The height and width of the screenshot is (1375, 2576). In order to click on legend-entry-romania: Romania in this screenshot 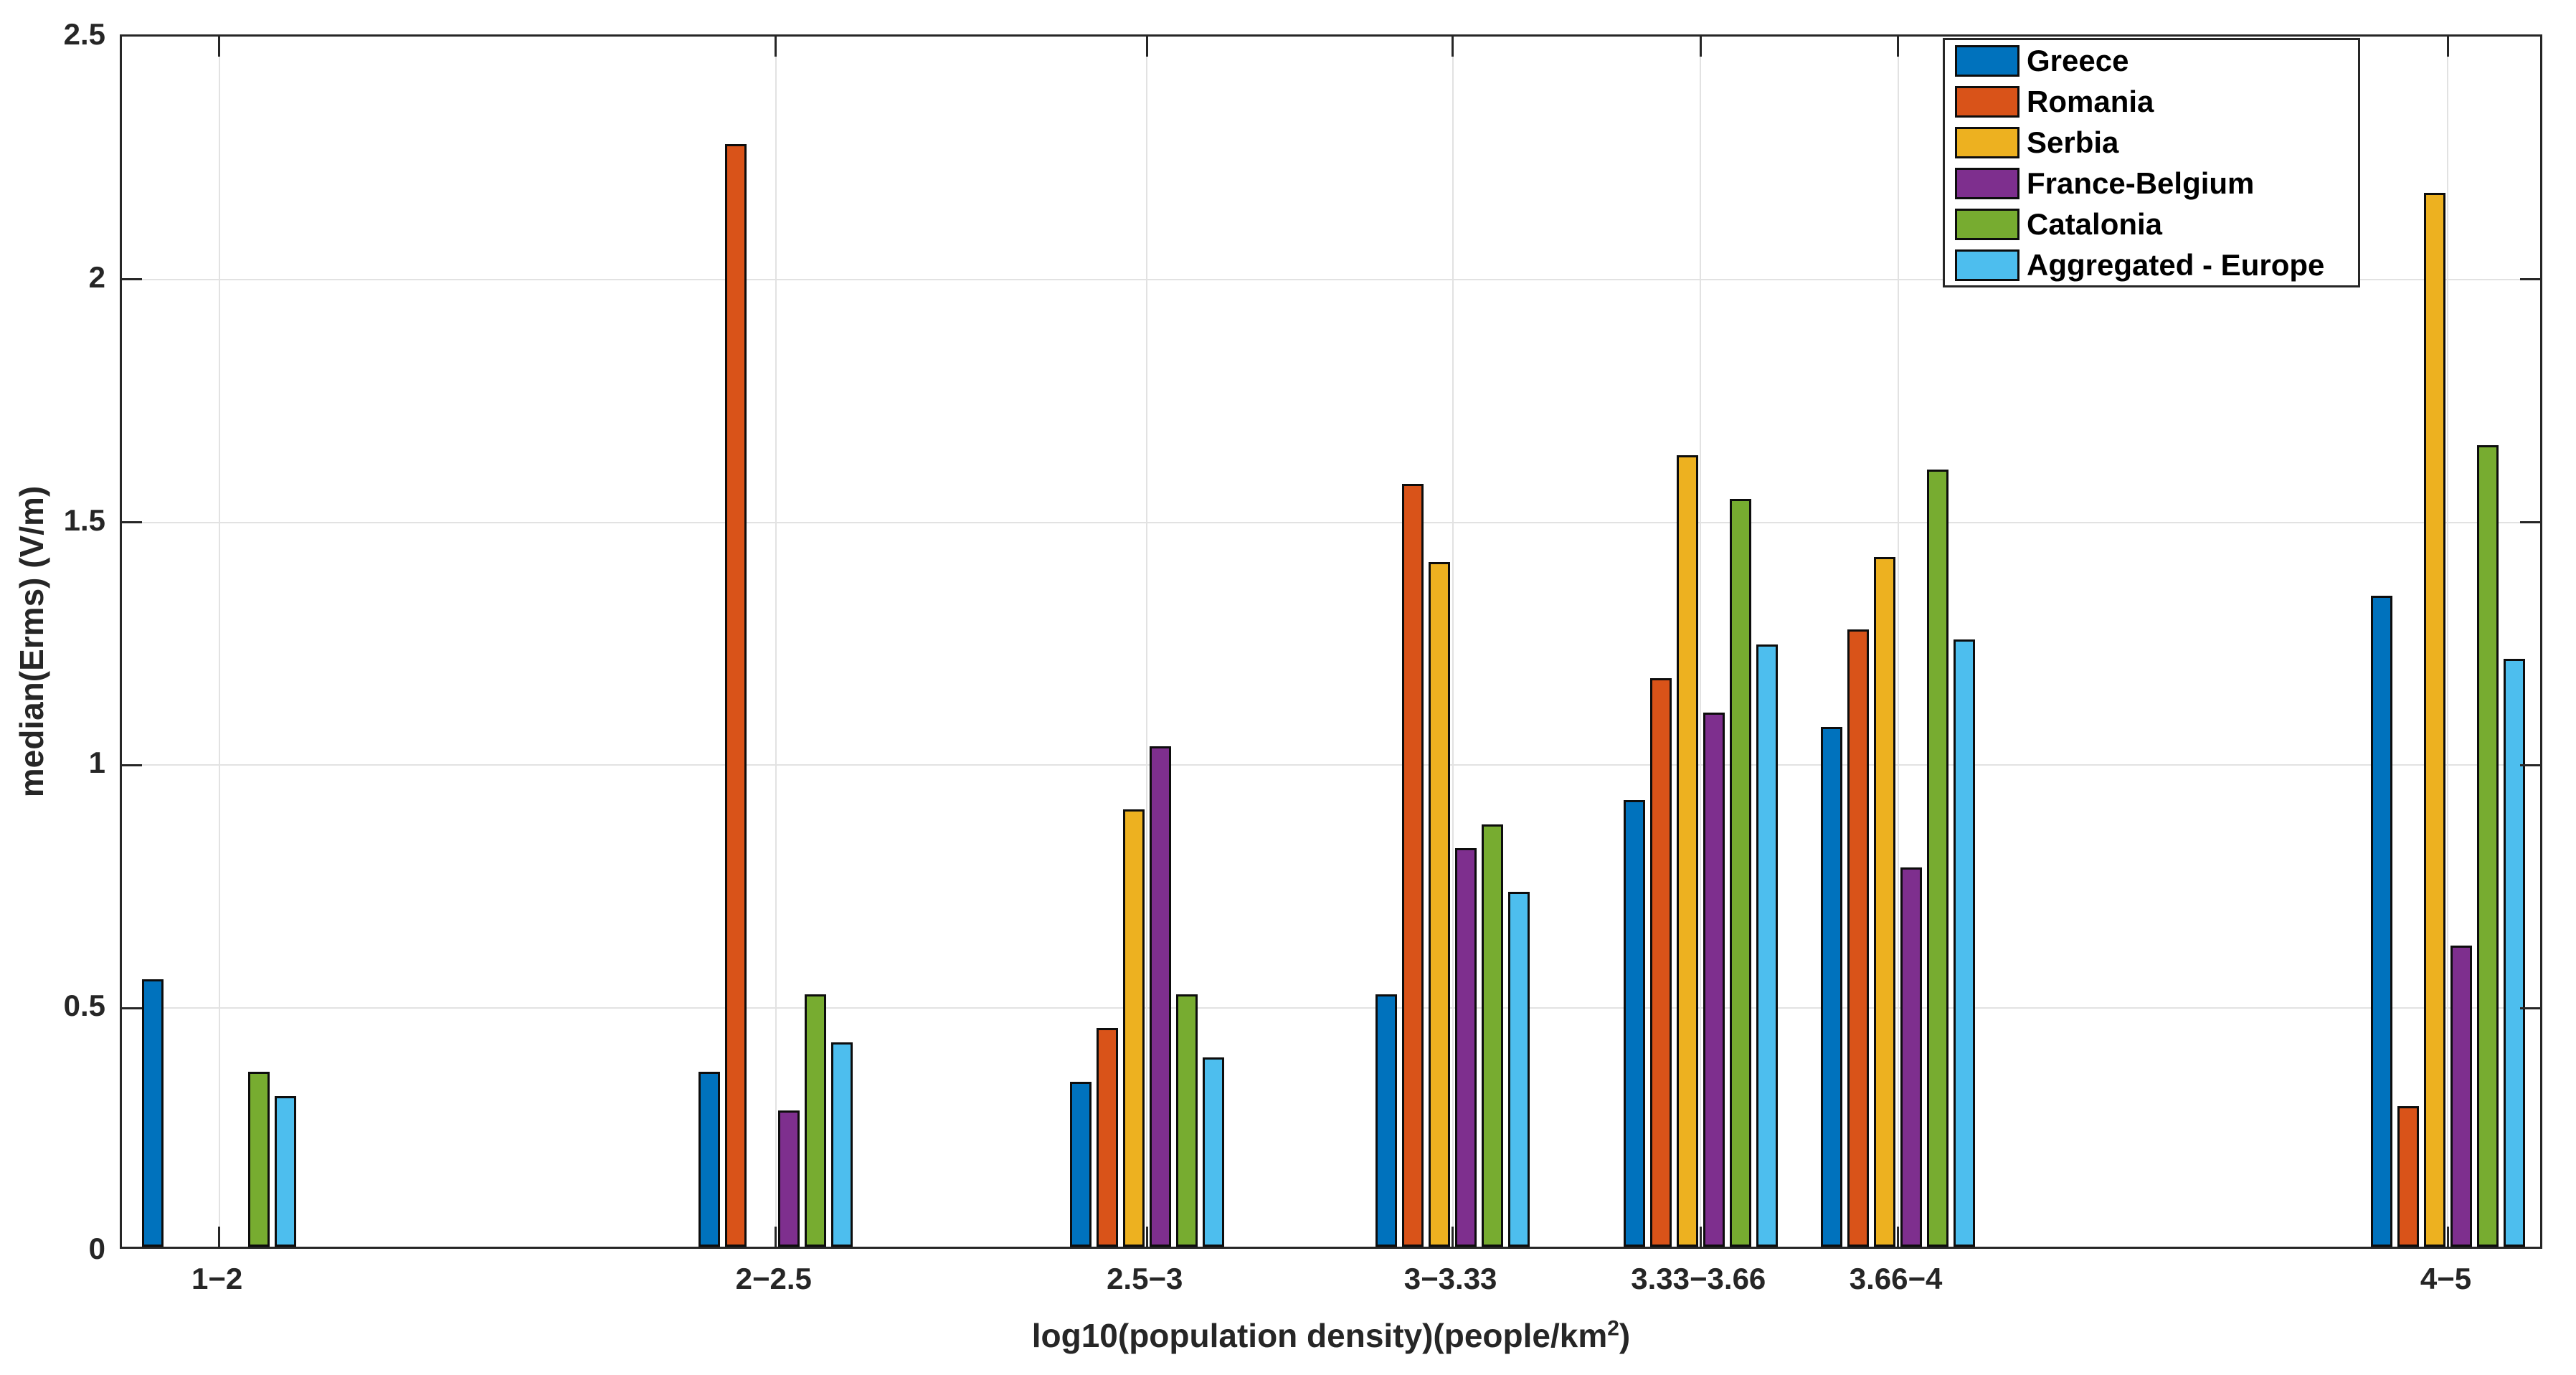, I will do `click(2151, 101)`.